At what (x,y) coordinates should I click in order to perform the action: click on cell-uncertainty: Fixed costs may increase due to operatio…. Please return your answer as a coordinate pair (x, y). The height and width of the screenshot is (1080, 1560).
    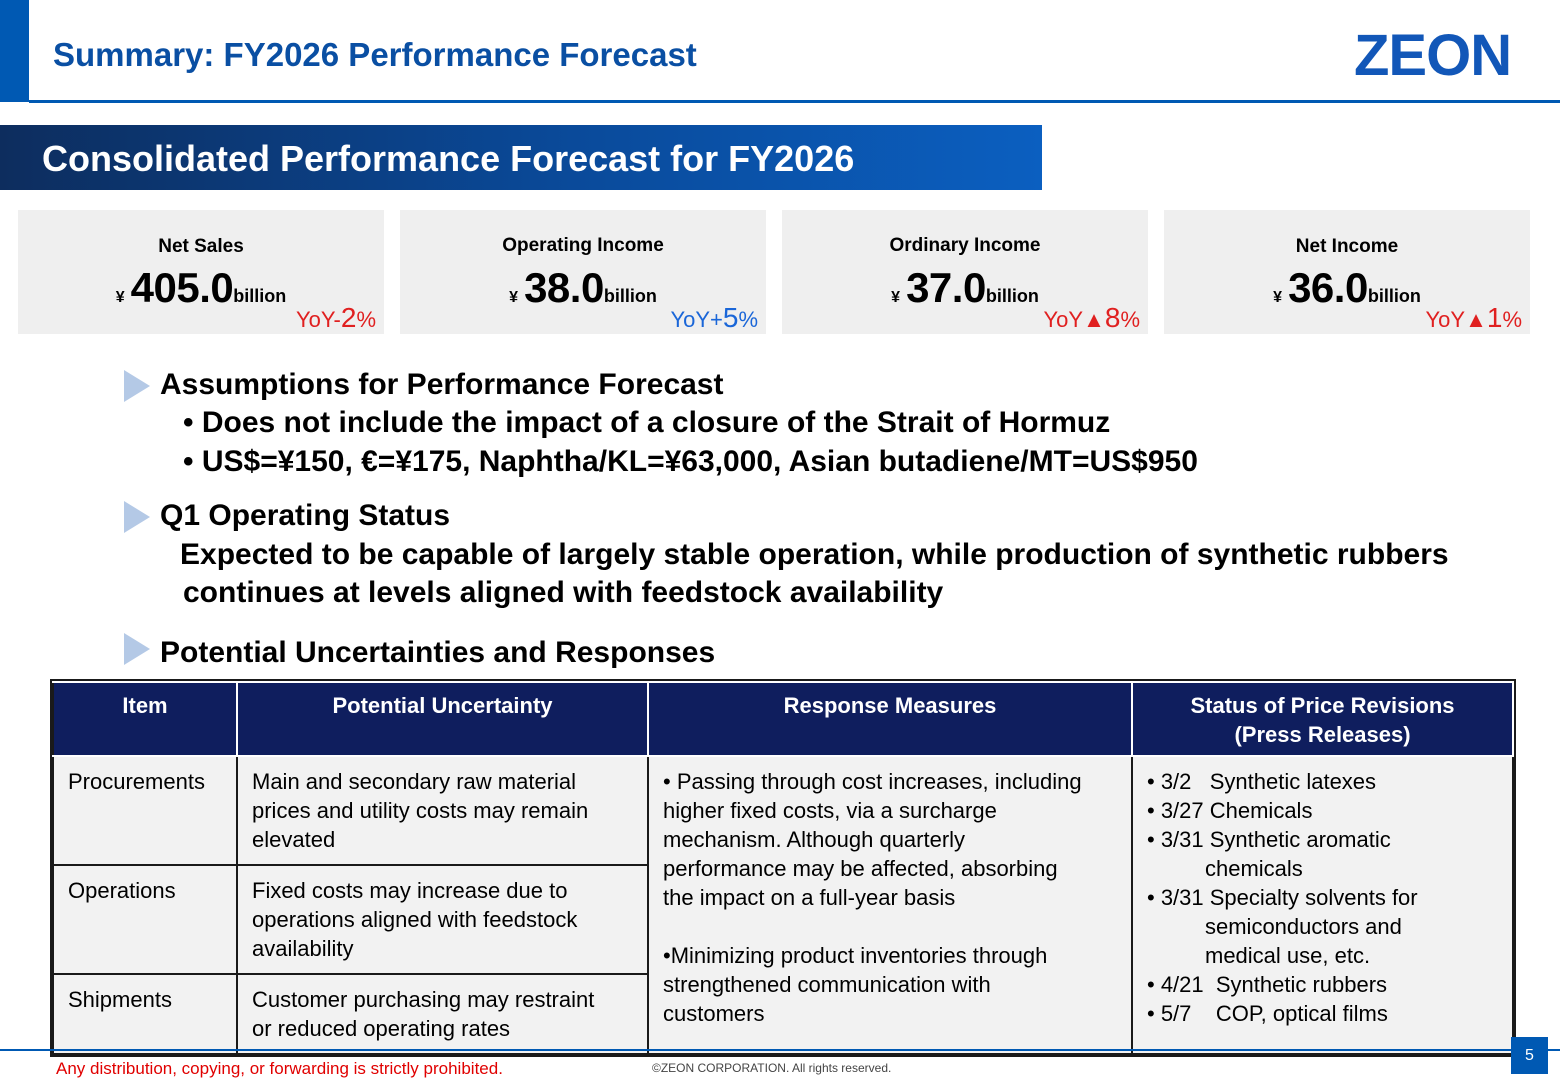
    Looking at the image, I should click on (442, 919).